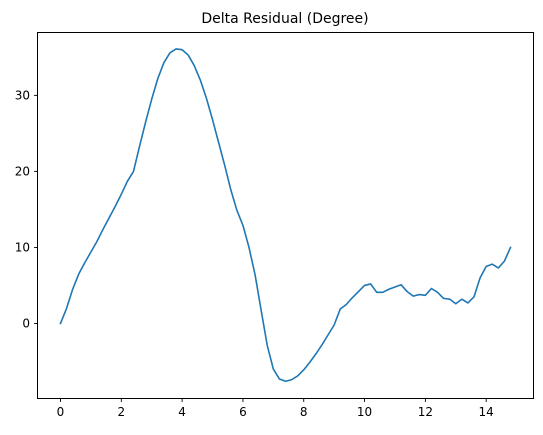 This screenshot has width=543, height=435. I want to click on x-tick-label: 0, so click(61, 412).